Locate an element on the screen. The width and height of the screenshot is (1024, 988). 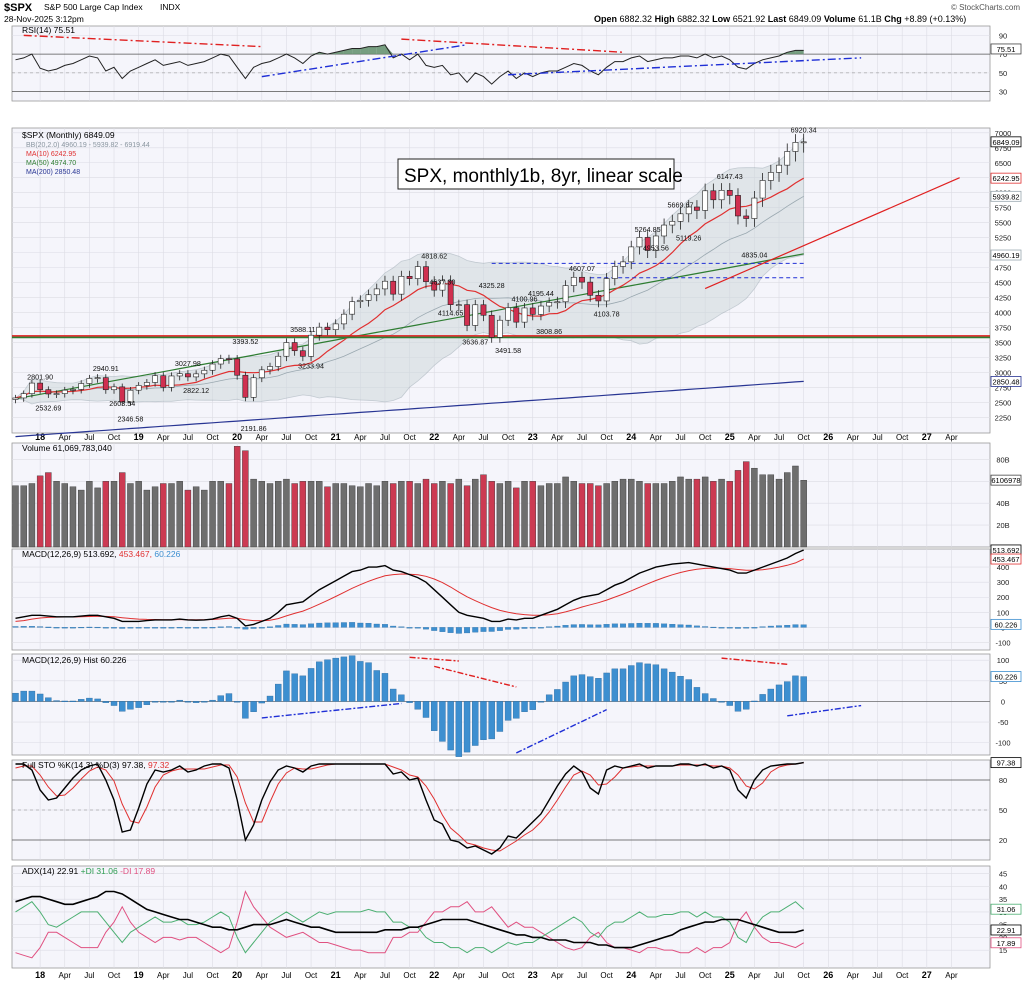
sto-right-label: 97.38 is located at coordinates (1006, 763).